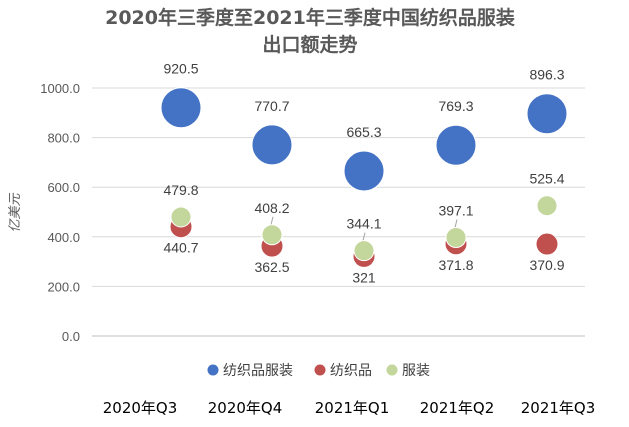  Describe the element at coordinates (363, 224) in the screenshot. I see `data-label: 344.1` at that location.